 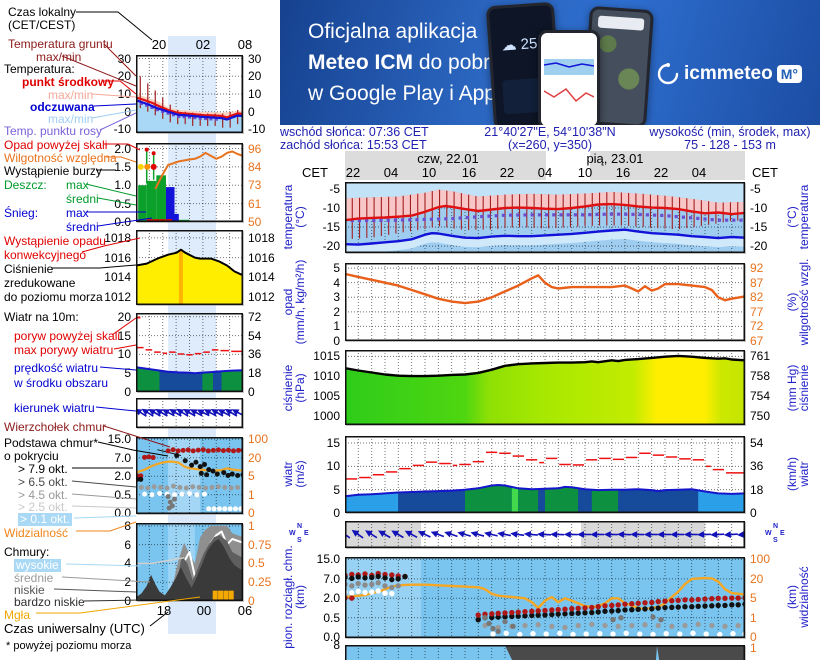 I want to click on panel-cloud-extent-visibility, so click(x=545, y=597).